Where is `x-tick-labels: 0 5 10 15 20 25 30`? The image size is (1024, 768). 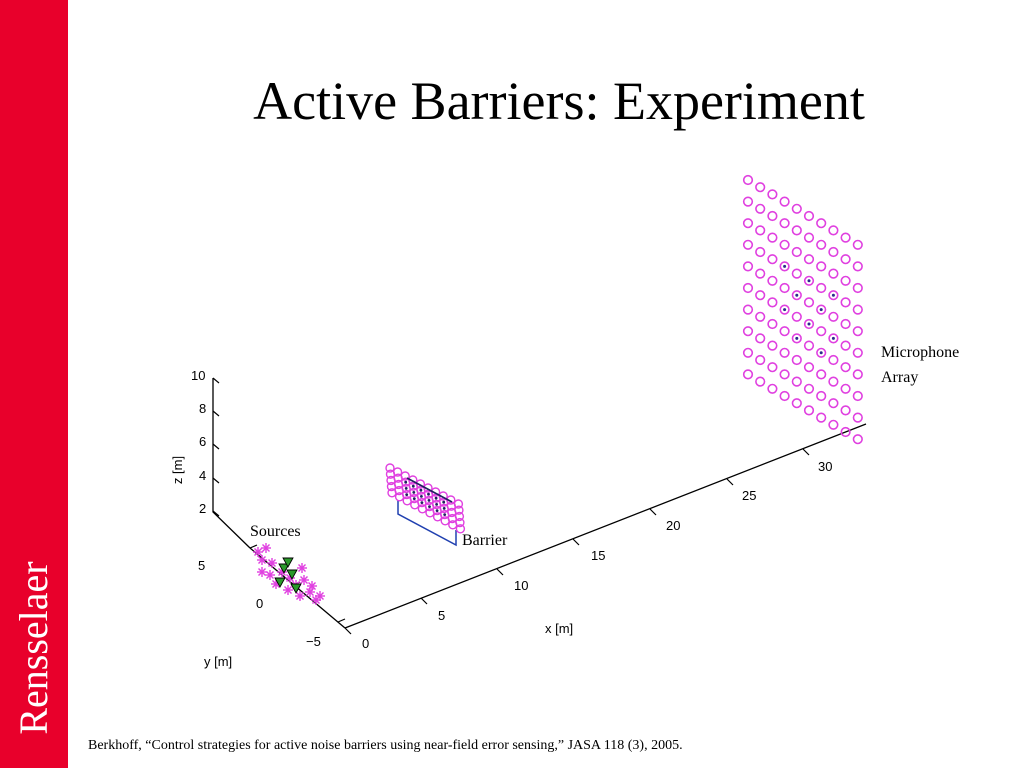
x-tick-labels: 0 5 10 15 20 25 30 is located at coordinates (597, 555).